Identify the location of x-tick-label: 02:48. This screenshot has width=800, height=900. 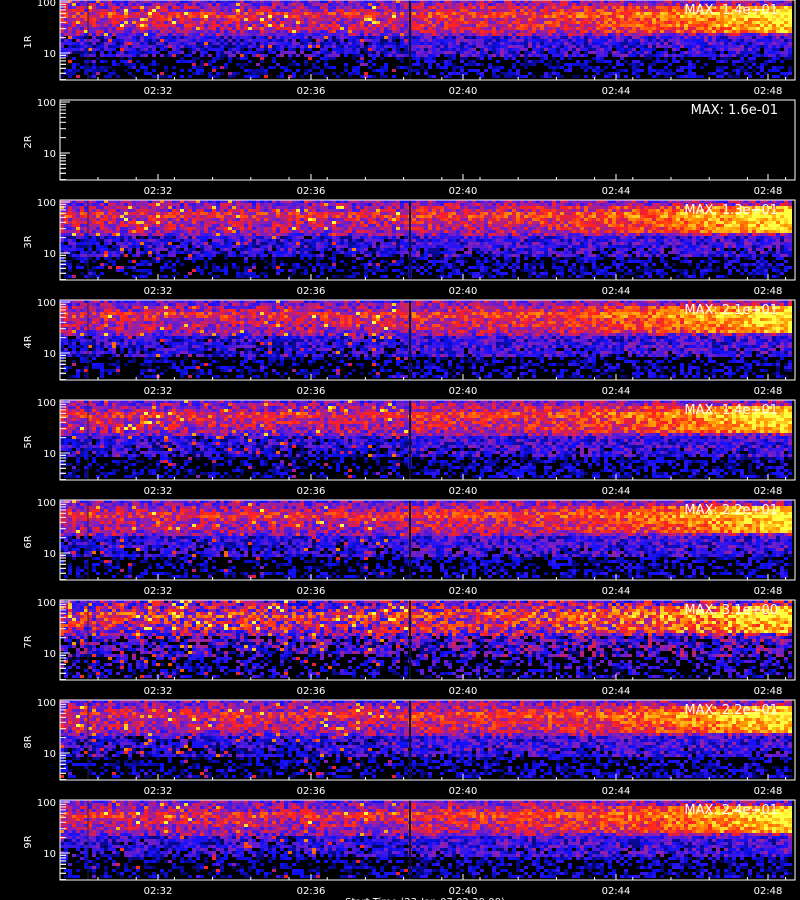
(768, 91).